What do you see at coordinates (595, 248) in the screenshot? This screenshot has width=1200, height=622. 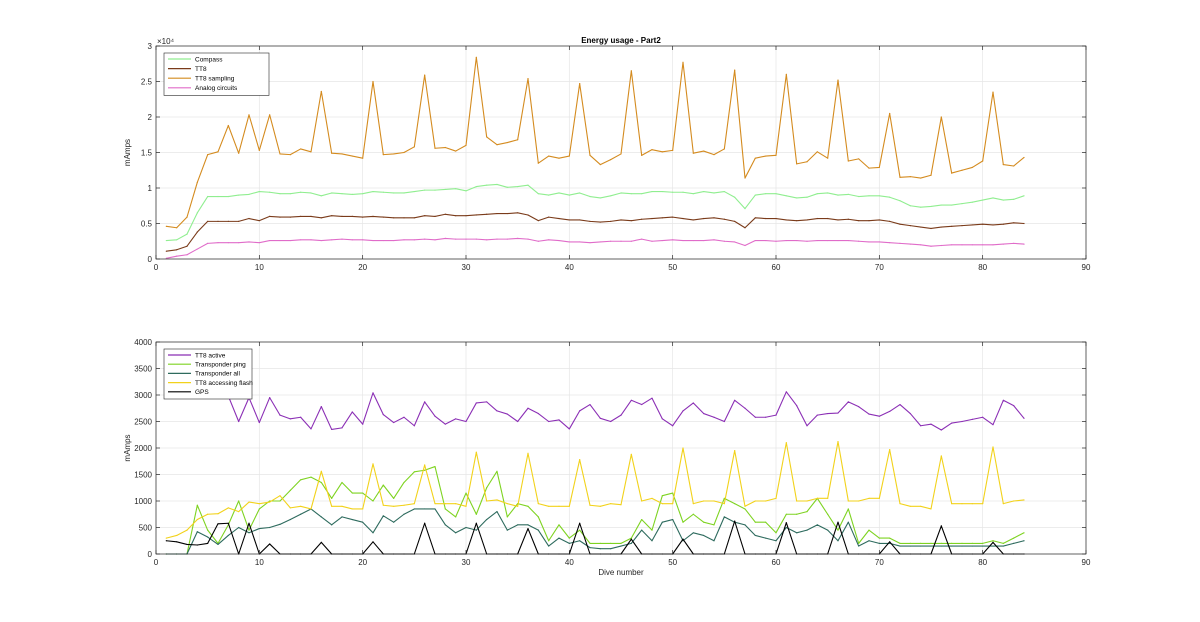 I see `series-analog-circuits` at bounding box center [595, 248].